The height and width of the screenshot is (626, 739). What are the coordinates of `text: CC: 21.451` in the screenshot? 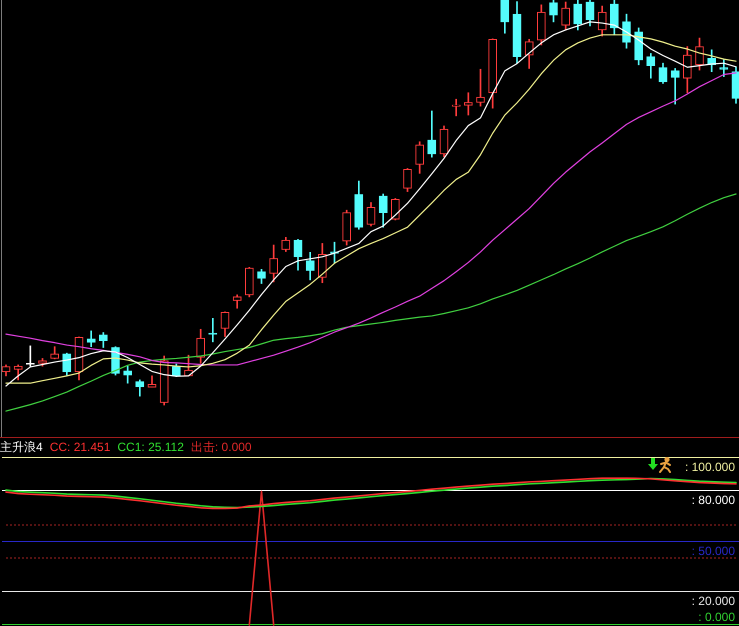 It's located at (80, 447).